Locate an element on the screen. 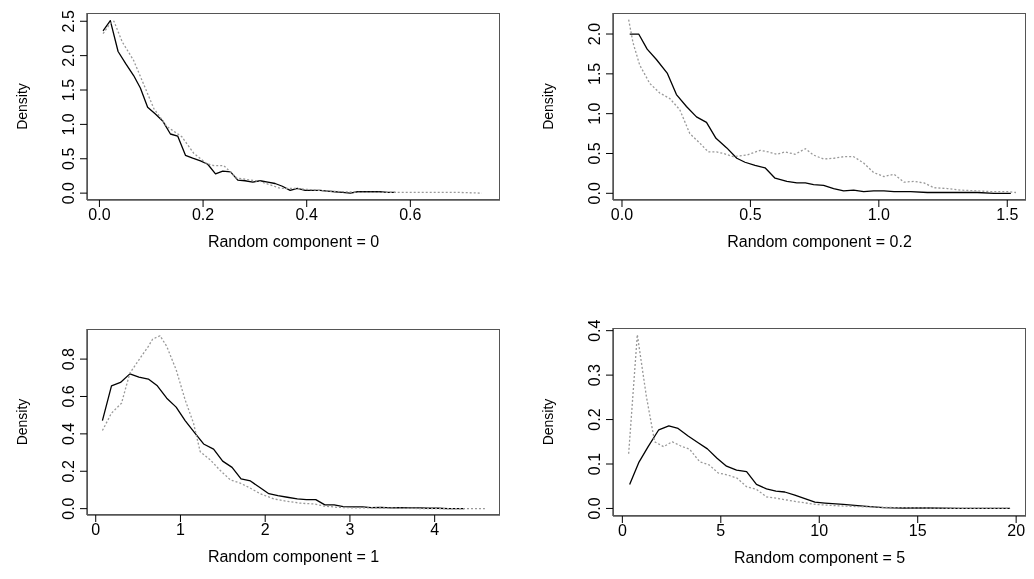 The width and height of the screenshot is (1034, 579). x-tick-label: 2 is located at coordinates (265, 530).